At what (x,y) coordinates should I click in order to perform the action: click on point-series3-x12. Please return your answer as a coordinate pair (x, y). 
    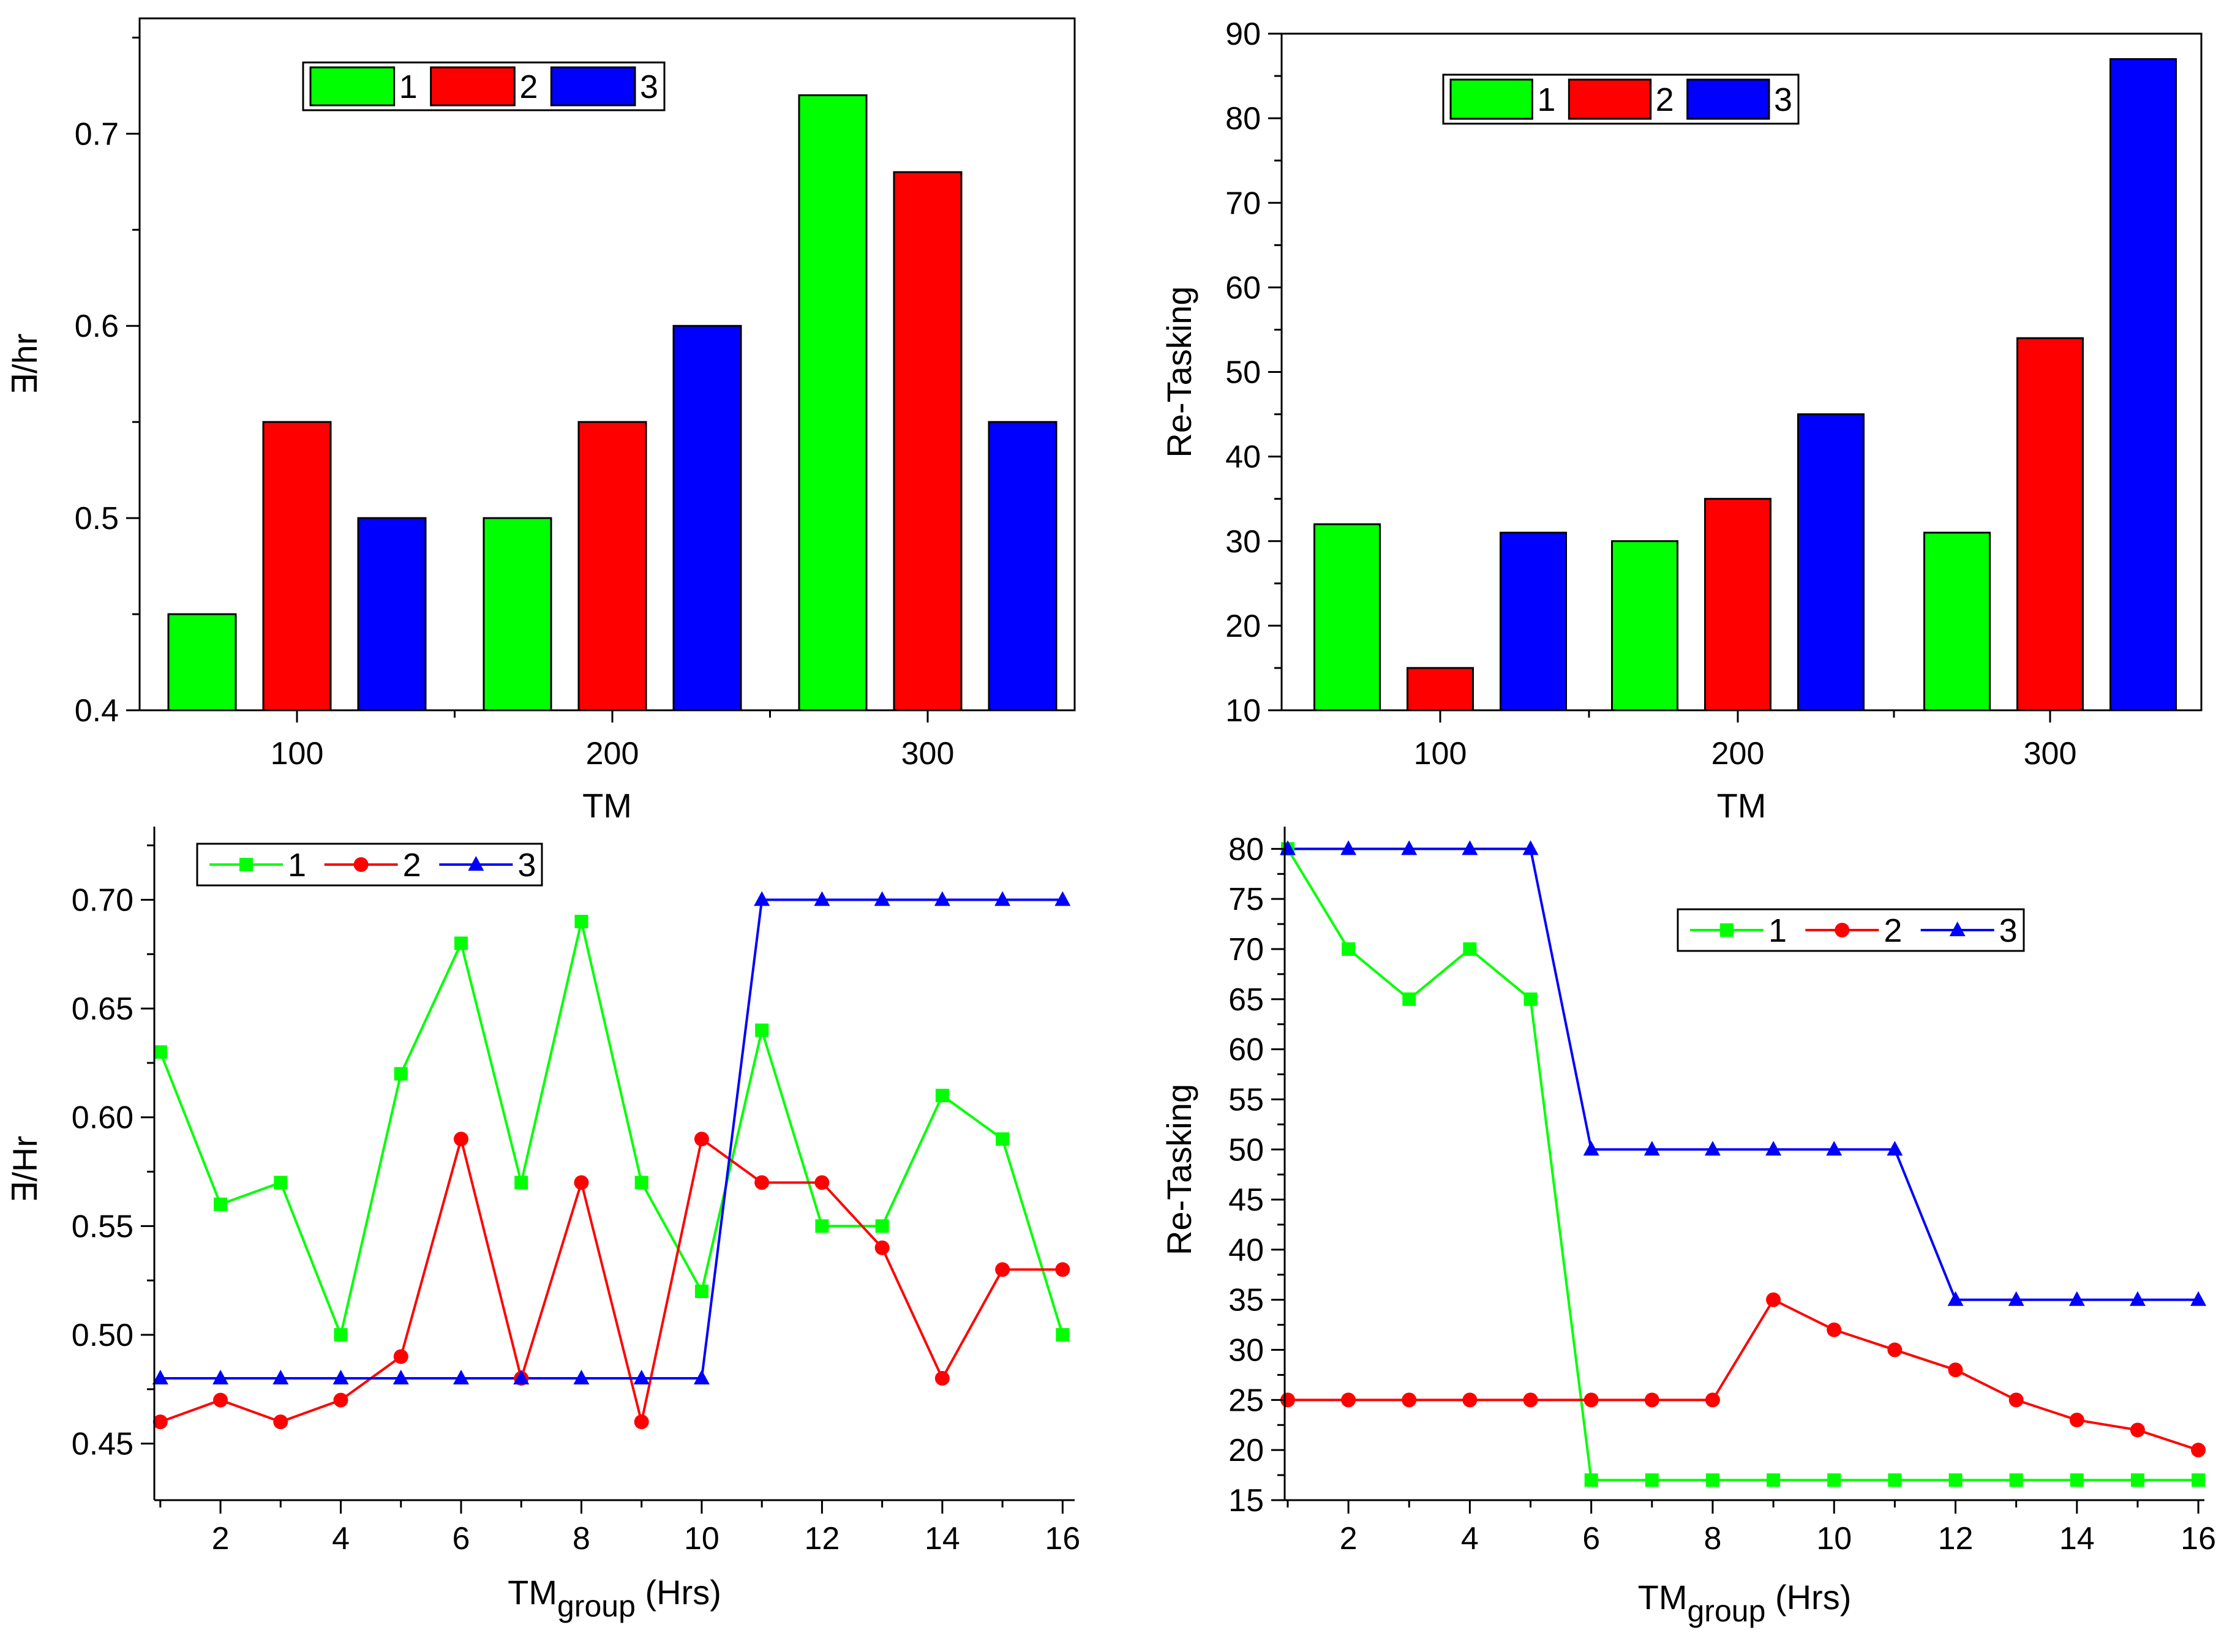
    Looking at the image, I should click on (822, 898).